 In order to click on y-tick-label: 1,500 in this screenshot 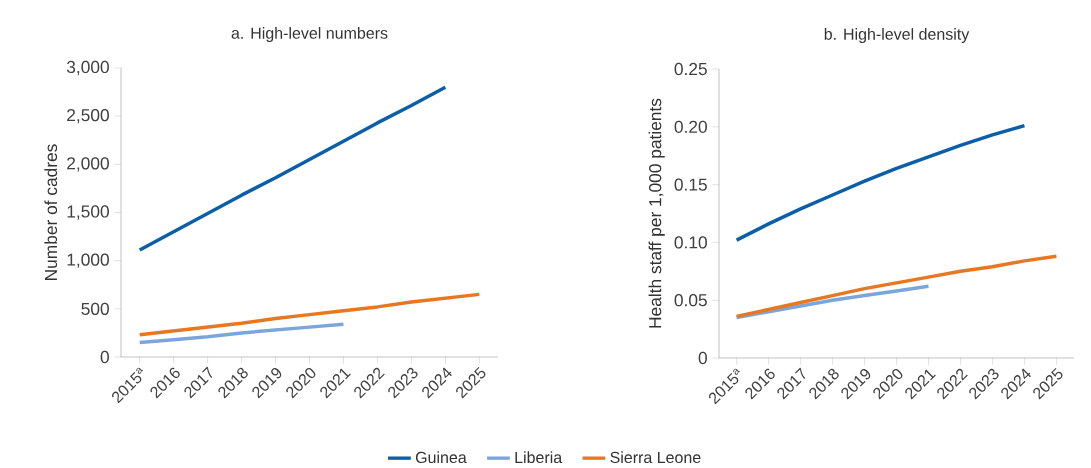, I will do `click(88, 212)`.